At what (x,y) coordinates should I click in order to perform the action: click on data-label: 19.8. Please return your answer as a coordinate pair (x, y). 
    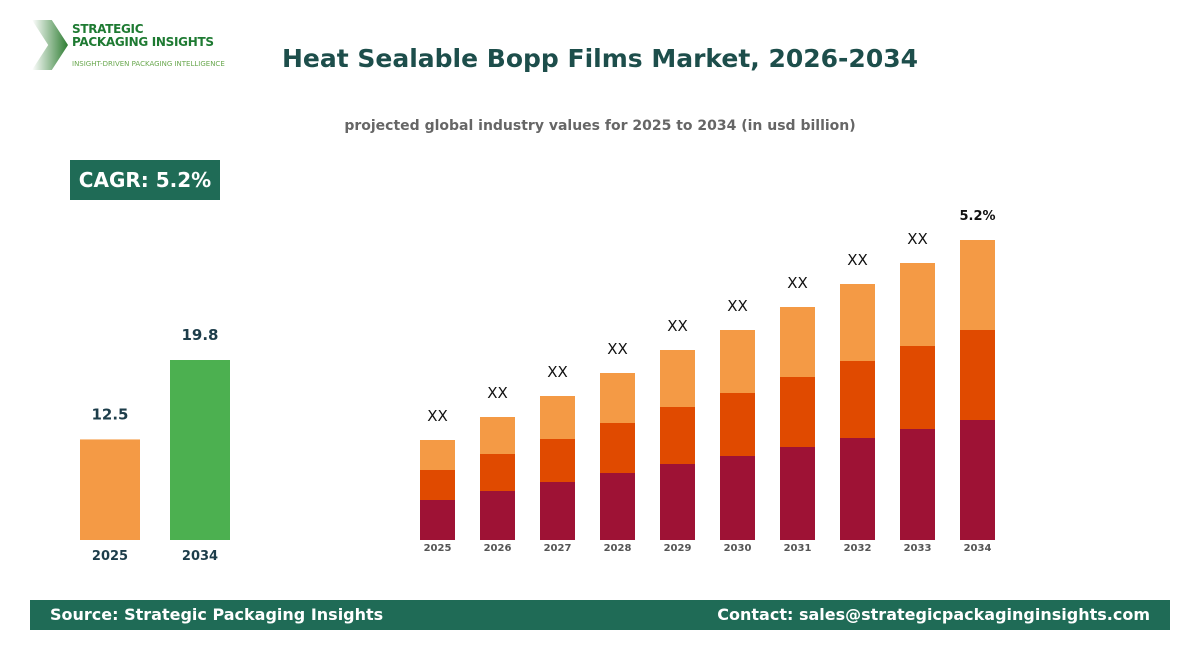
    Looking at the image, I should click on (199, 335).